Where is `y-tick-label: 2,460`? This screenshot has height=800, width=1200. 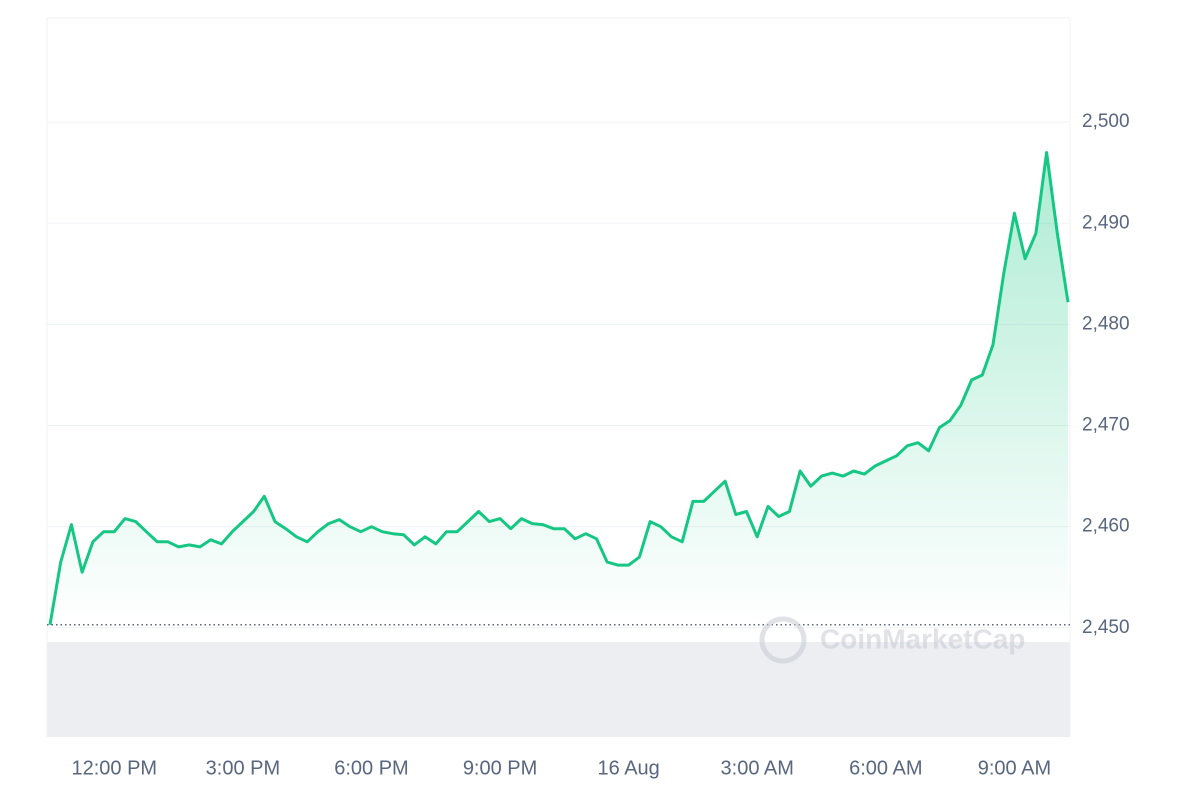
y-tick-label: 2,460 is located at coordinates (1106, 526).